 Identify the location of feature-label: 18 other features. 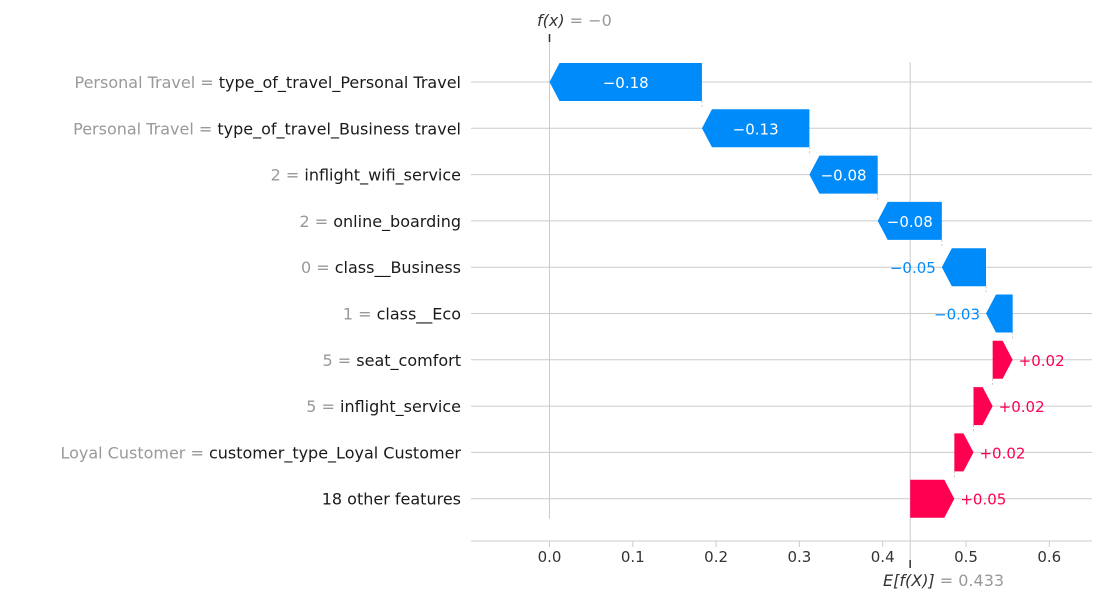
(391, 499).